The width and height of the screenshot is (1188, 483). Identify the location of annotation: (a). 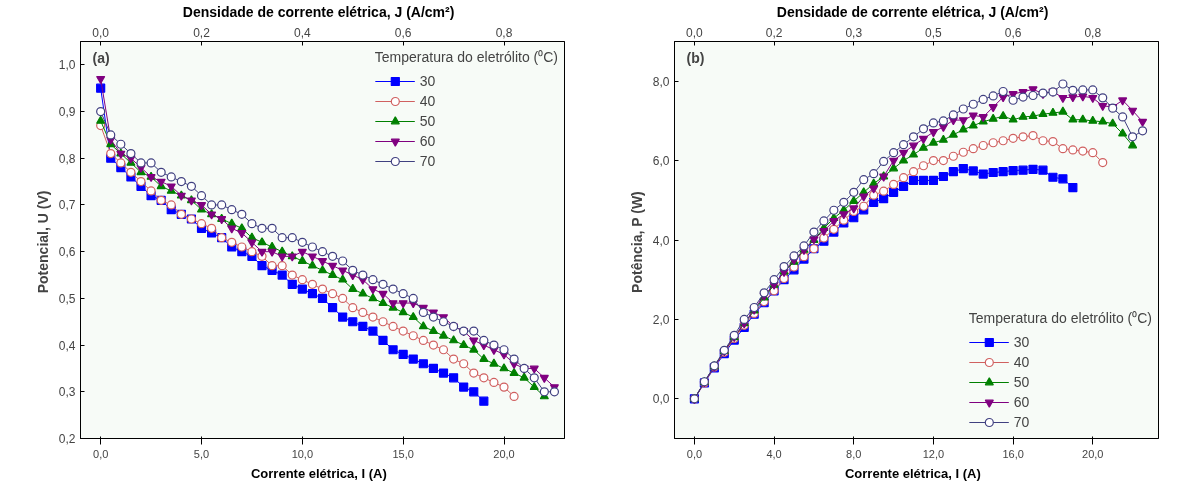
(101, 57).